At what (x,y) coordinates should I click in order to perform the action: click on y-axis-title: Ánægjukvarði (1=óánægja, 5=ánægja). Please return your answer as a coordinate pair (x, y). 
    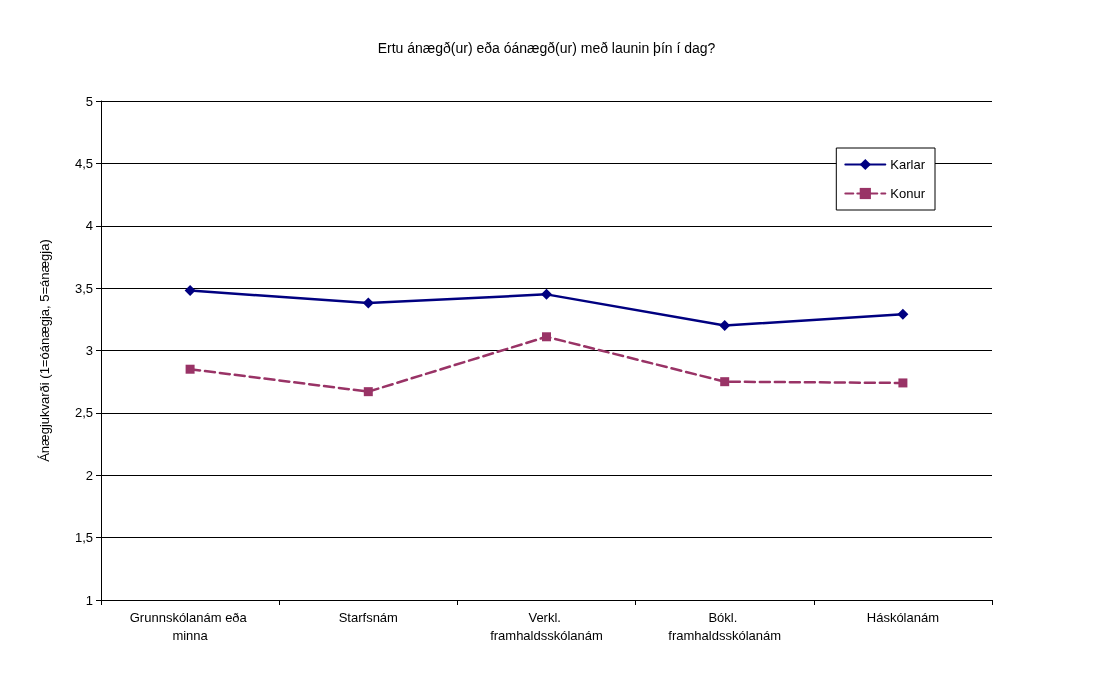
    Looking at the image, I should click on (44, 350).